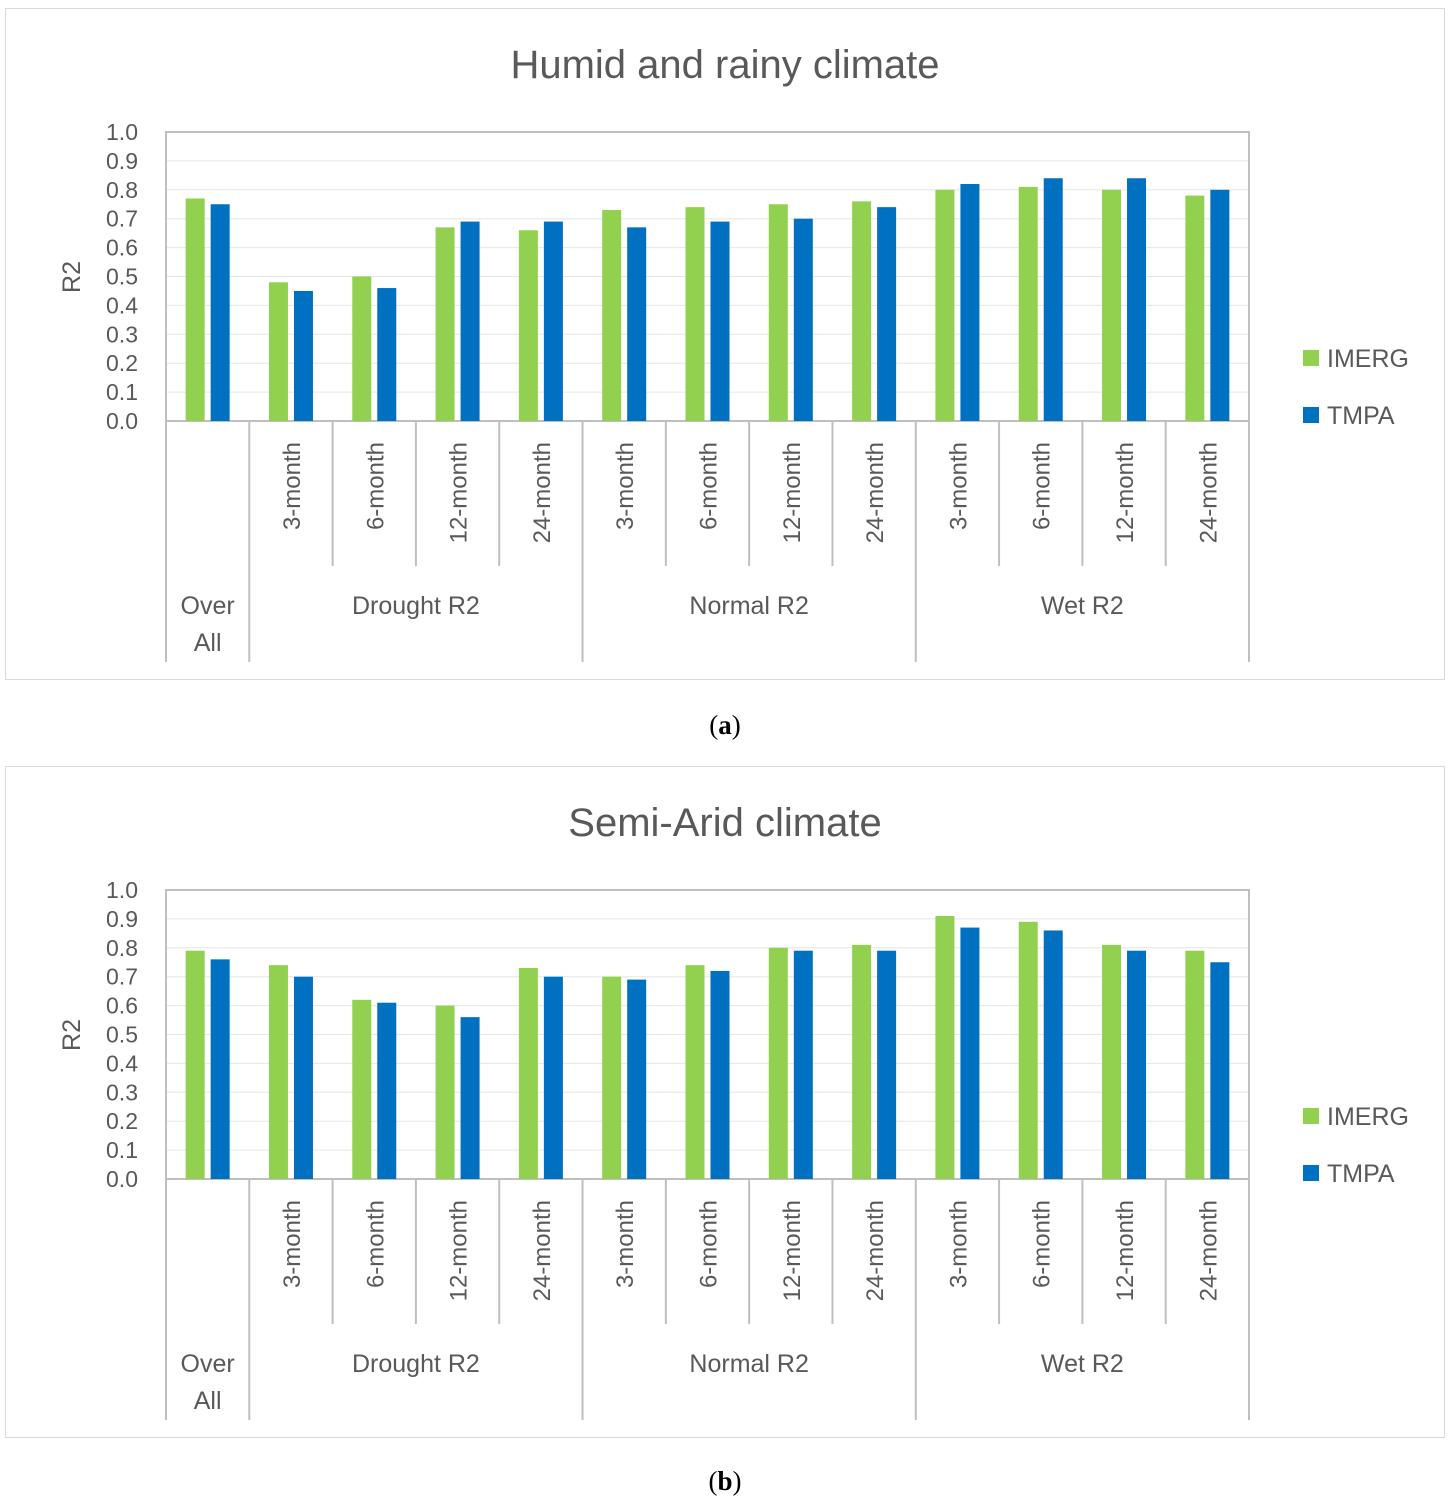  What do you see at coordinates (1082, 606) in the screenshot?
I see `x-group-label: Wet R2` at bounding box center [1082, 606].